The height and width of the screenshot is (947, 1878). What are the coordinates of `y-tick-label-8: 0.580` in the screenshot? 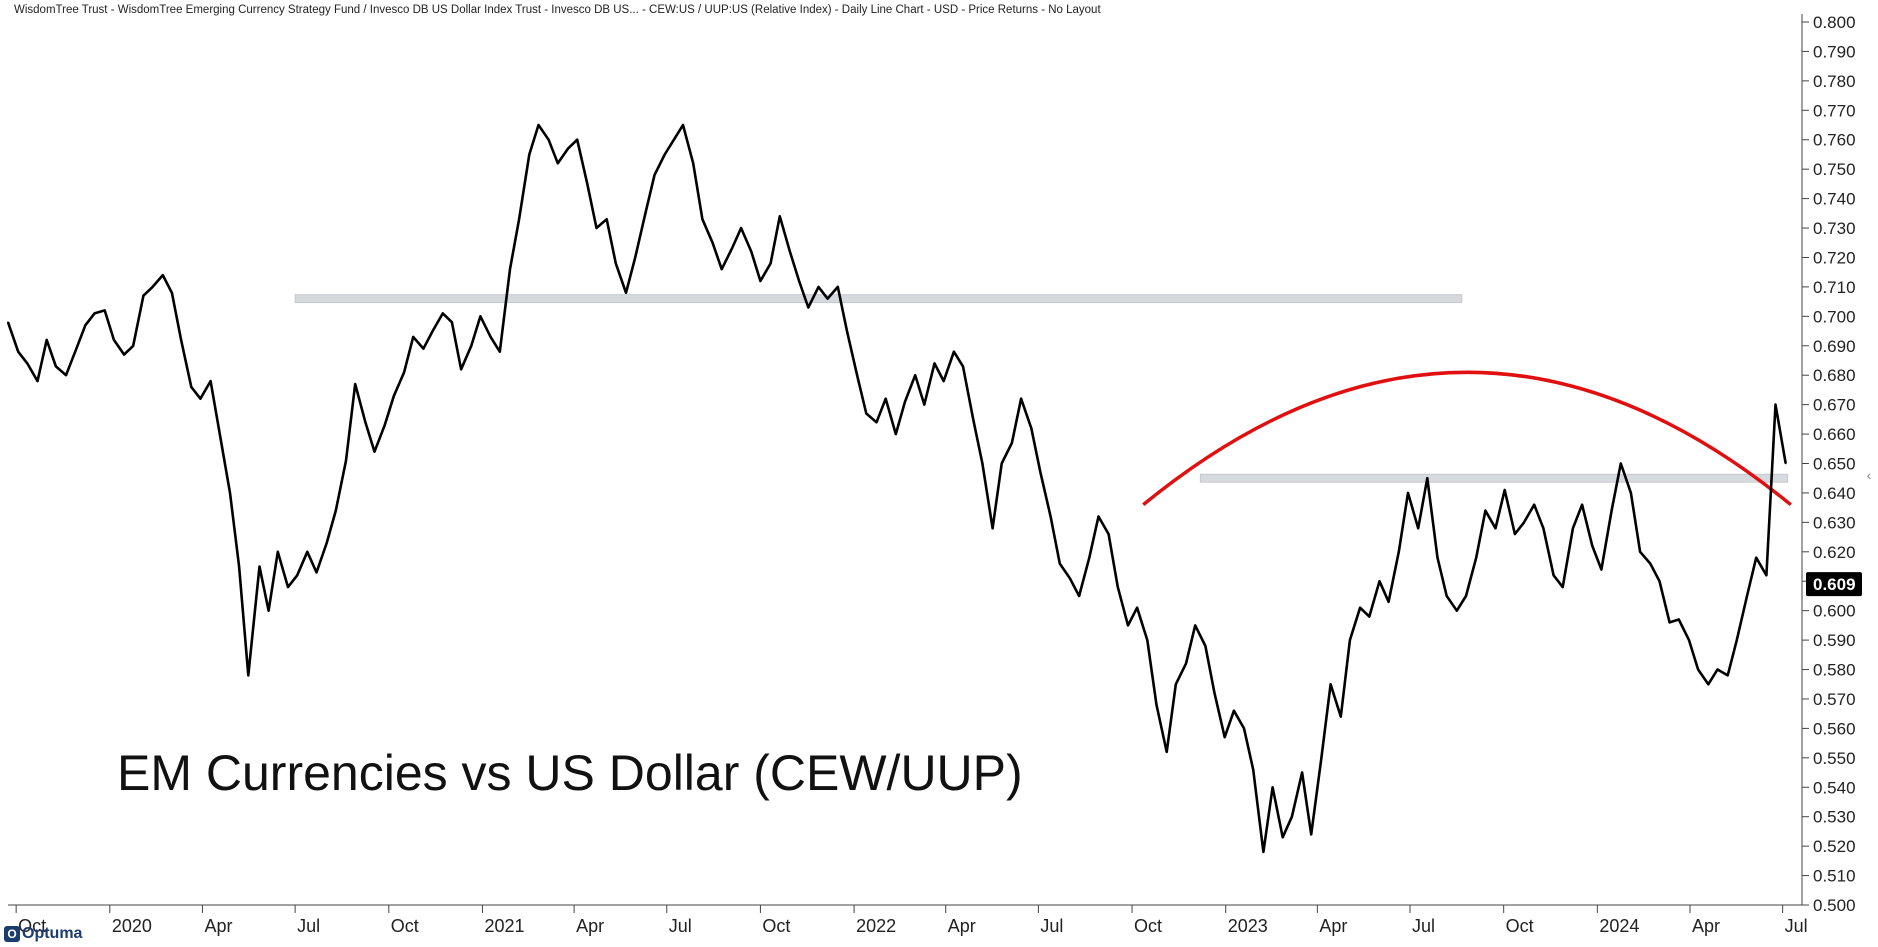 It's located at (1834, 670).